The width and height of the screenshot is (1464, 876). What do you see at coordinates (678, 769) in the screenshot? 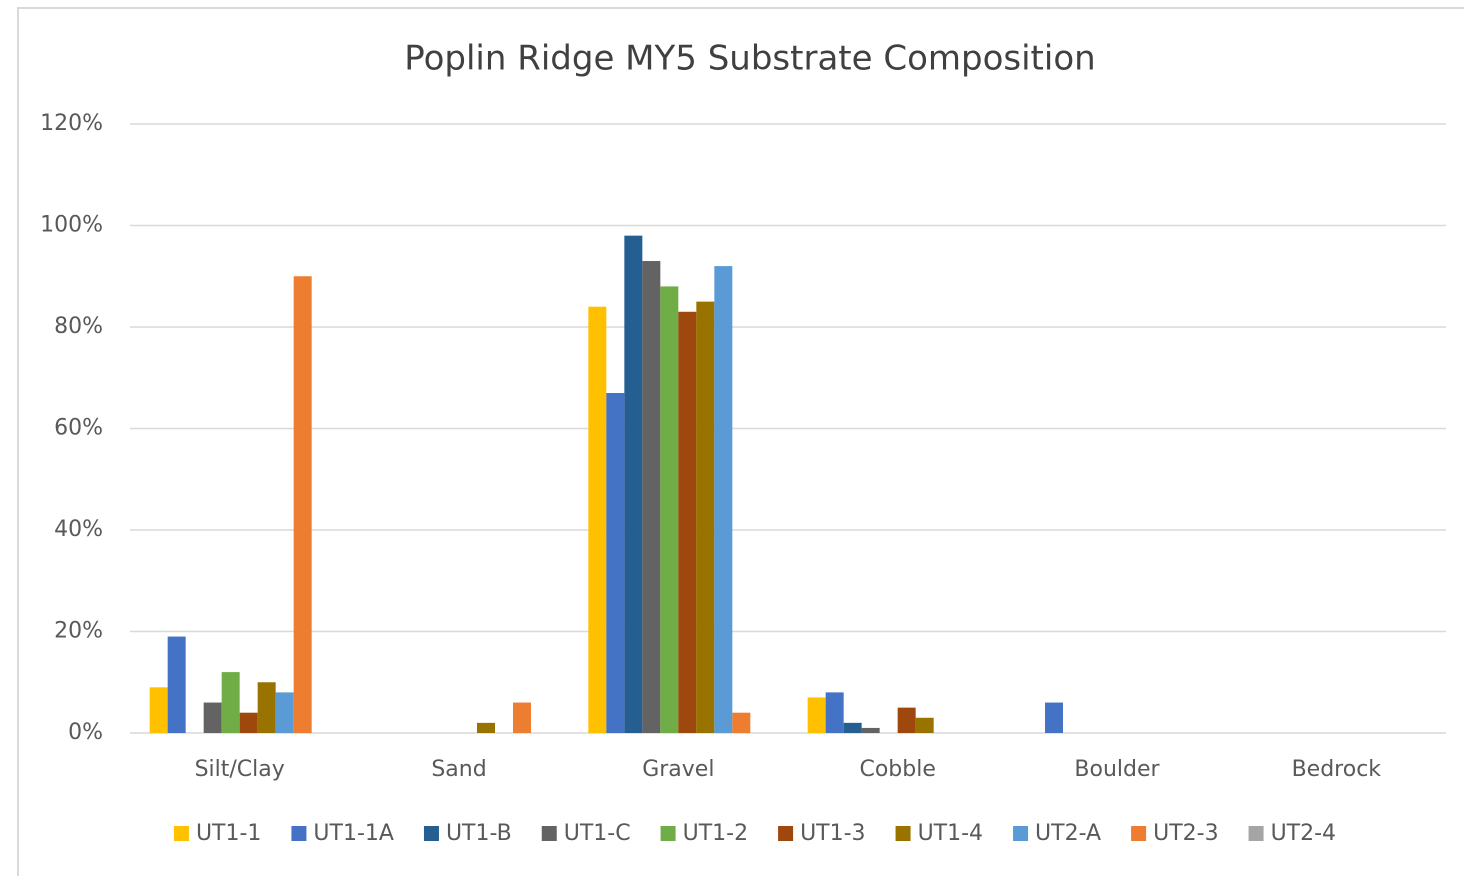
I see `x-tick-label: Gravel` at bounding box center [678, 769].